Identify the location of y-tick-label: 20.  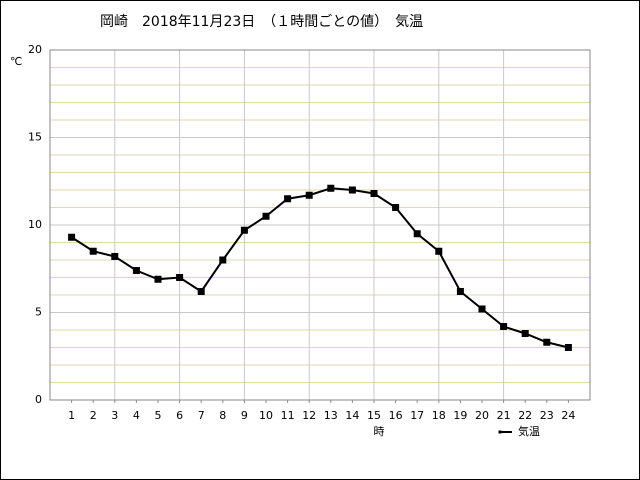
(35, 49).